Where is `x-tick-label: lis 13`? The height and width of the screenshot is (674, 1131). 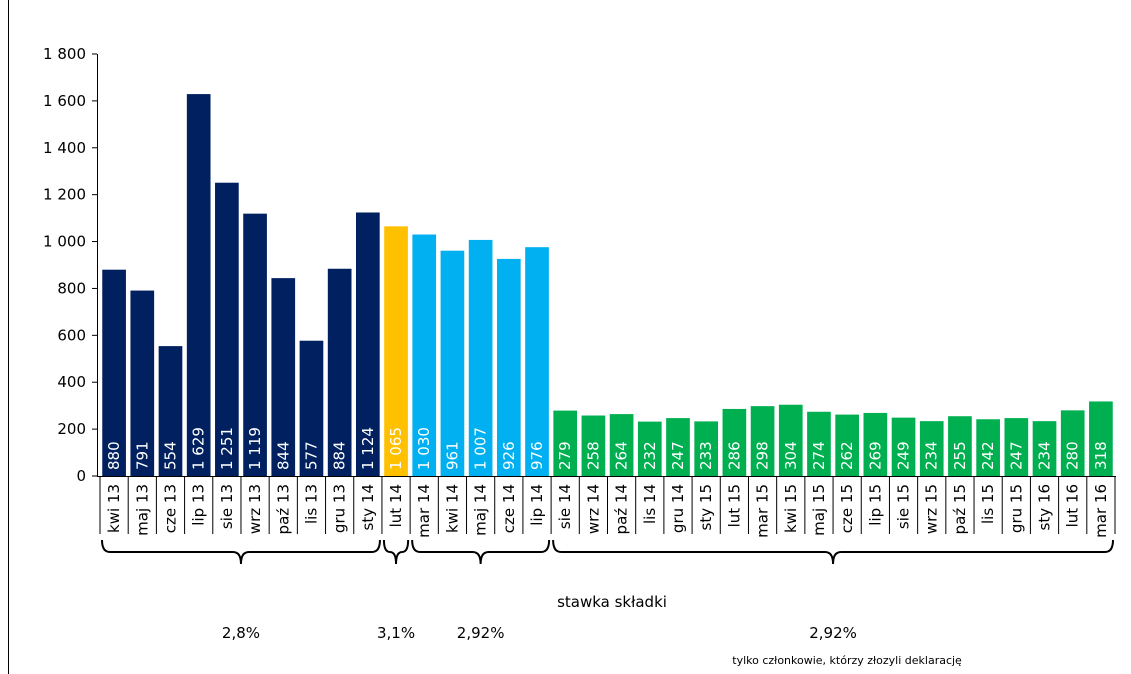 x-tick-label: lis 13 is located at coordinates (311, 504).